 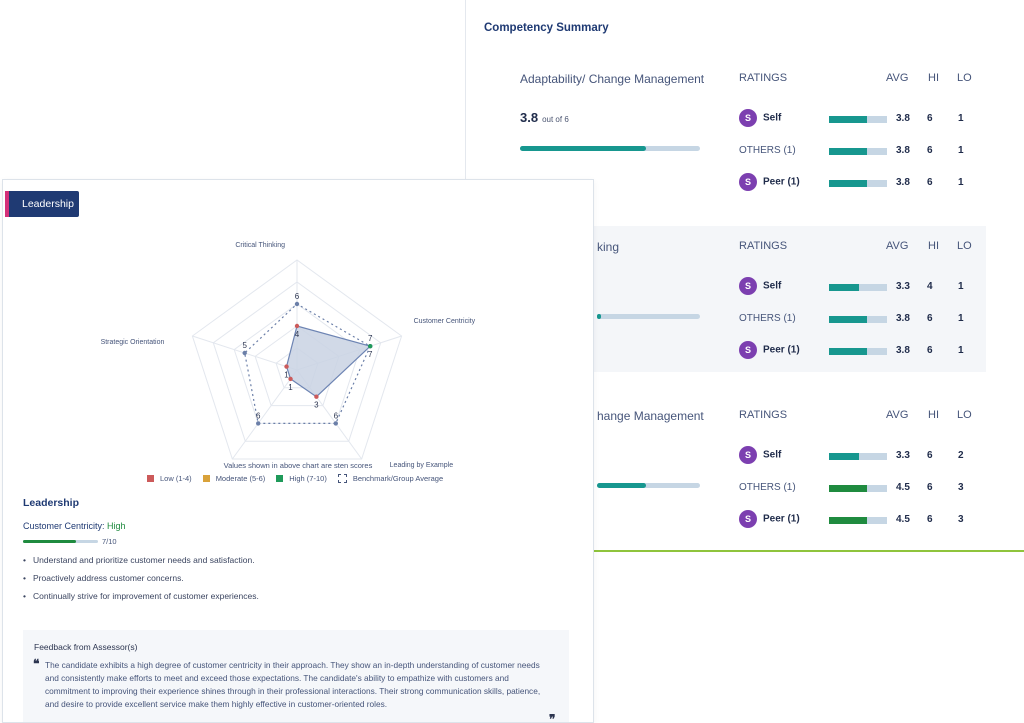 What do you see at coordinates (772, 455) in the screenshot?
I see `rating-label-text: Self` at bounding box center [772, 455].